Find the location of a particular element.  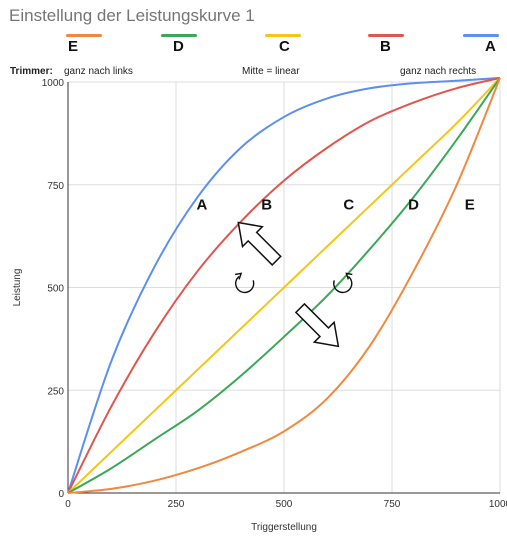

y-tick-label: 500 is located at coordinates (55, 289).